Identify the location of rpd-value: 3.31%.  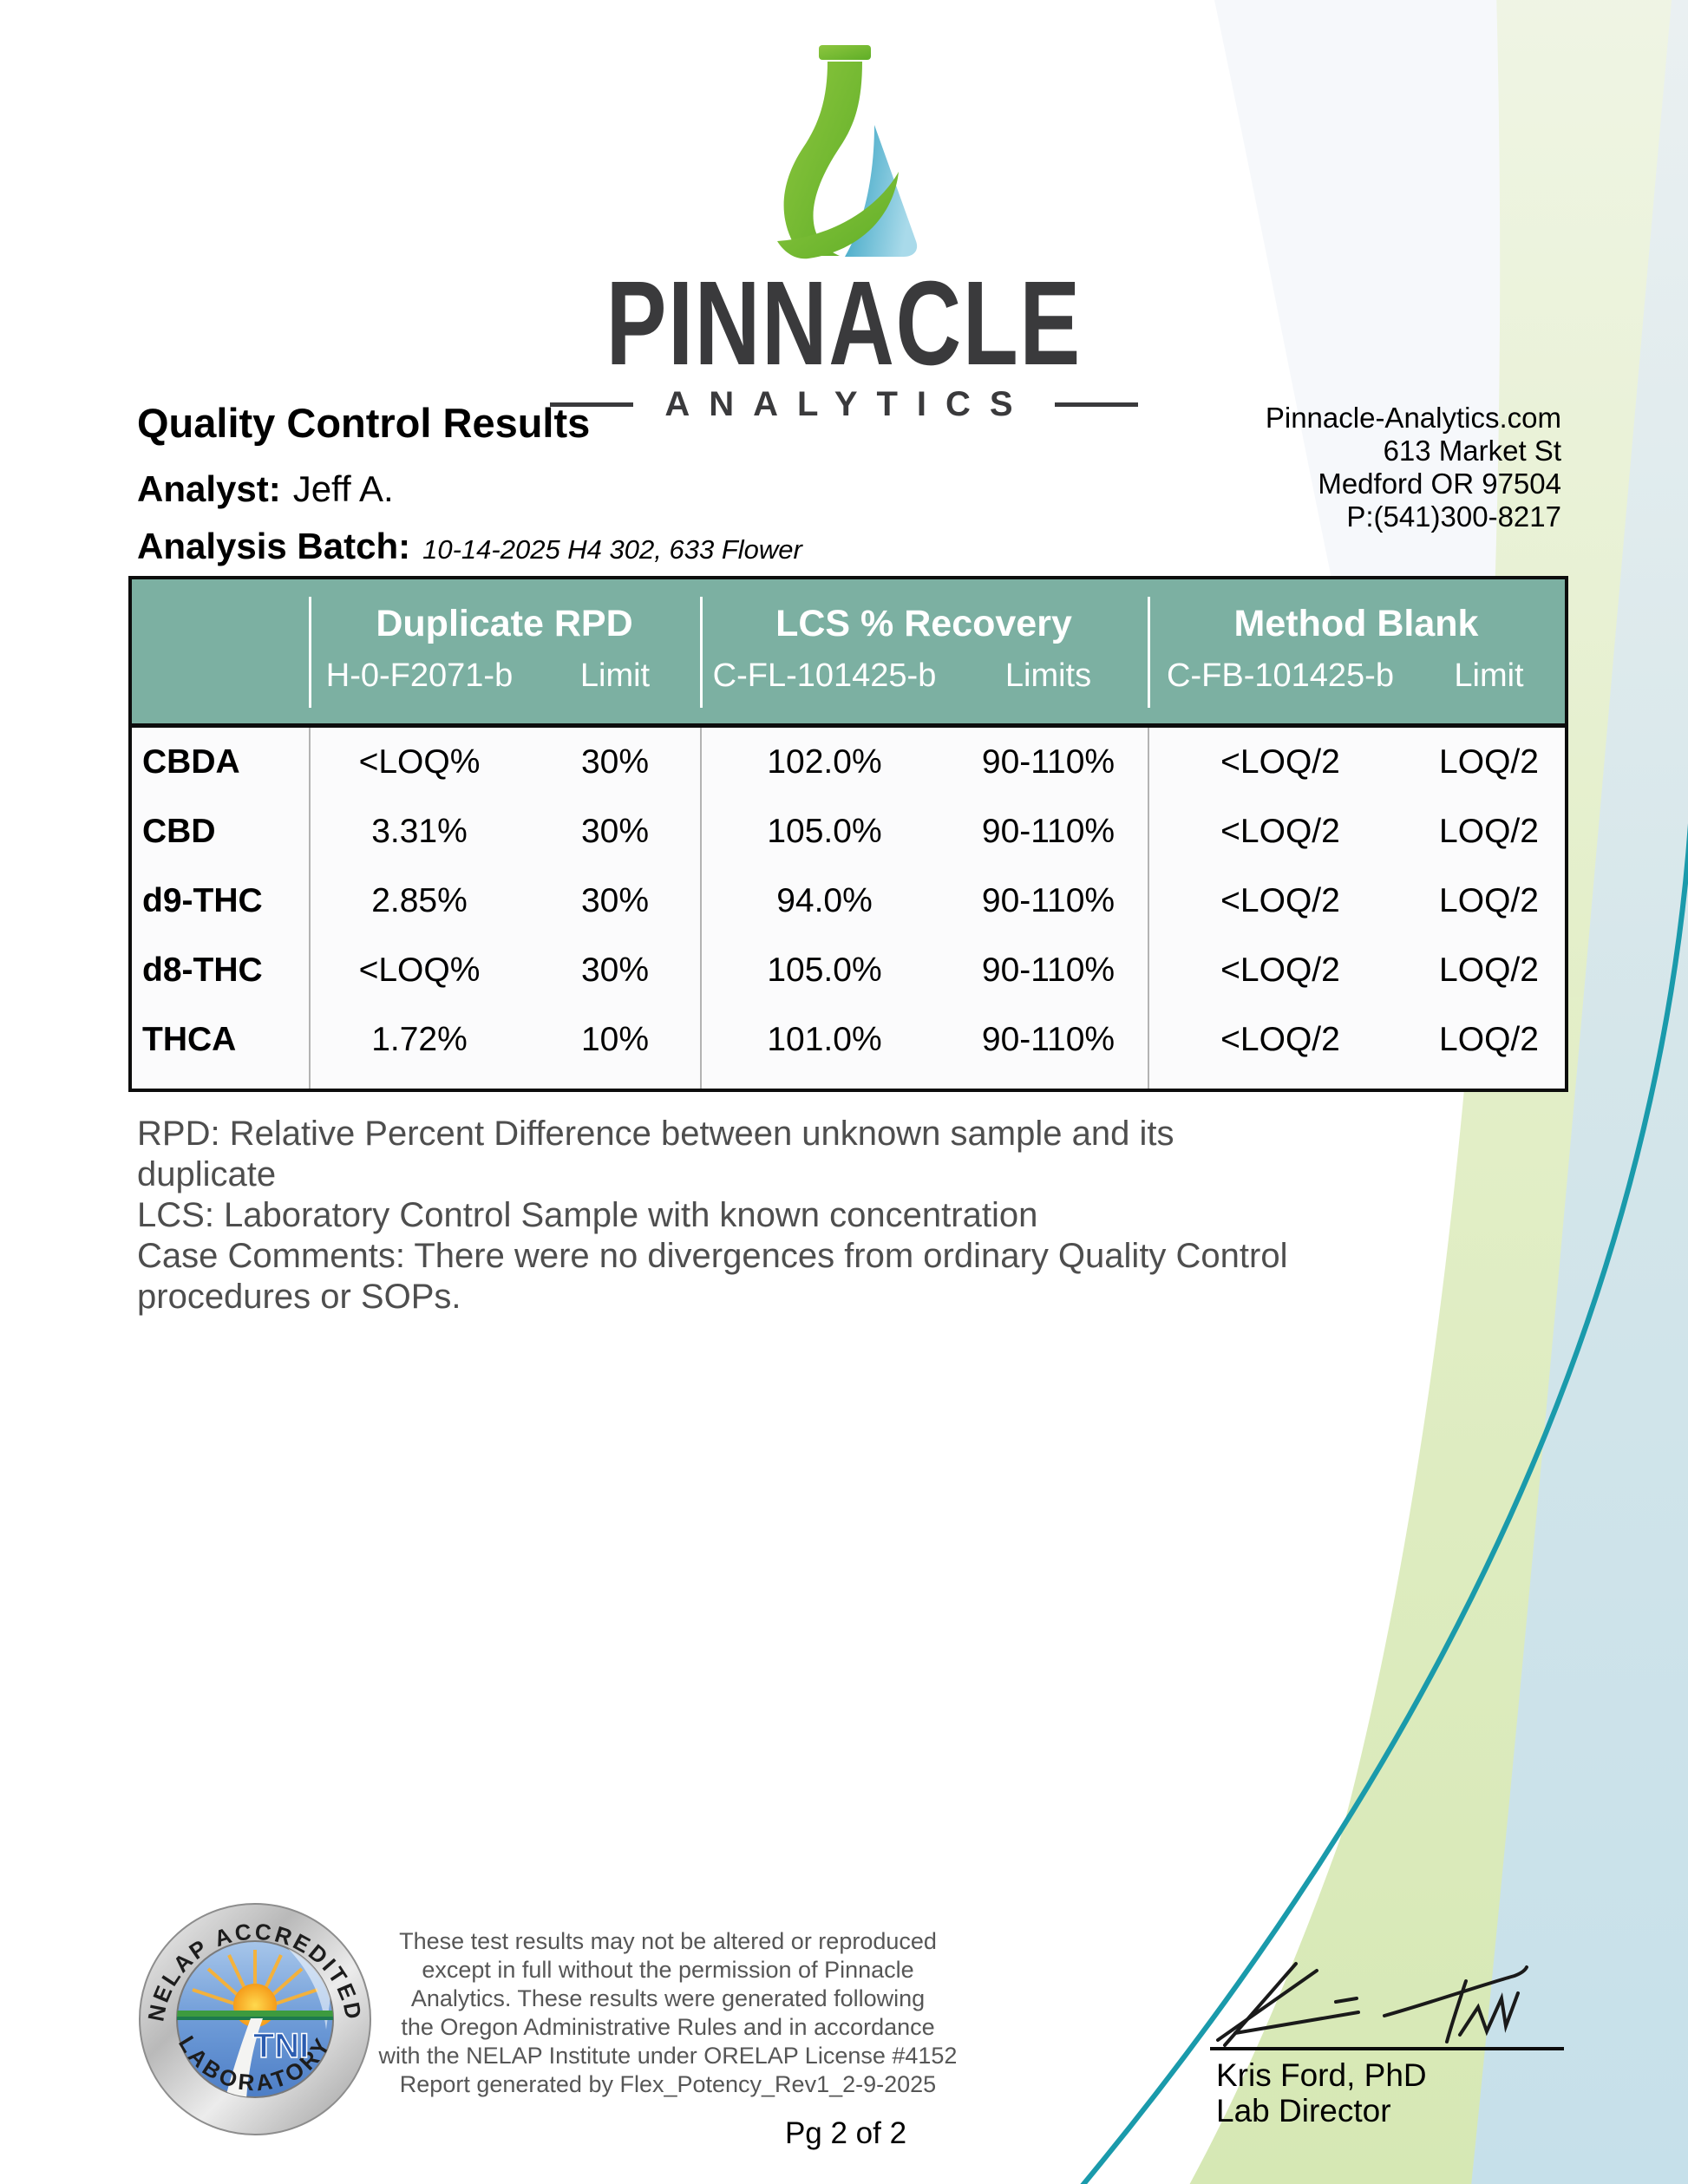
(419, 831).